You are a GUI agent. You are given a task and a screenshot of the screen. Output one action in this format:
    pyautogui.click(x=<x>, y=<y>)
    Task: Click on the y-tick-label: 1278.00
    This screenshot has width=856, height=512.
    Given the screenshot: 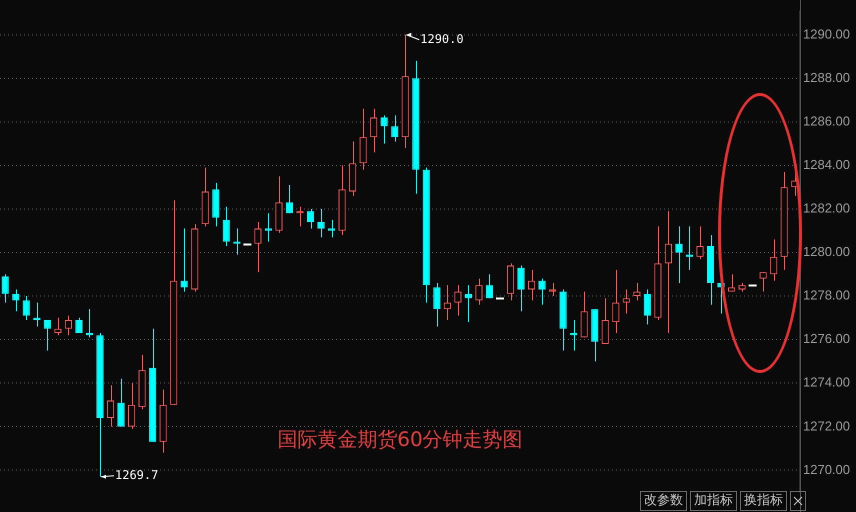 What is the action you would take?
    pyautogui.click(x=826, y=295)
    